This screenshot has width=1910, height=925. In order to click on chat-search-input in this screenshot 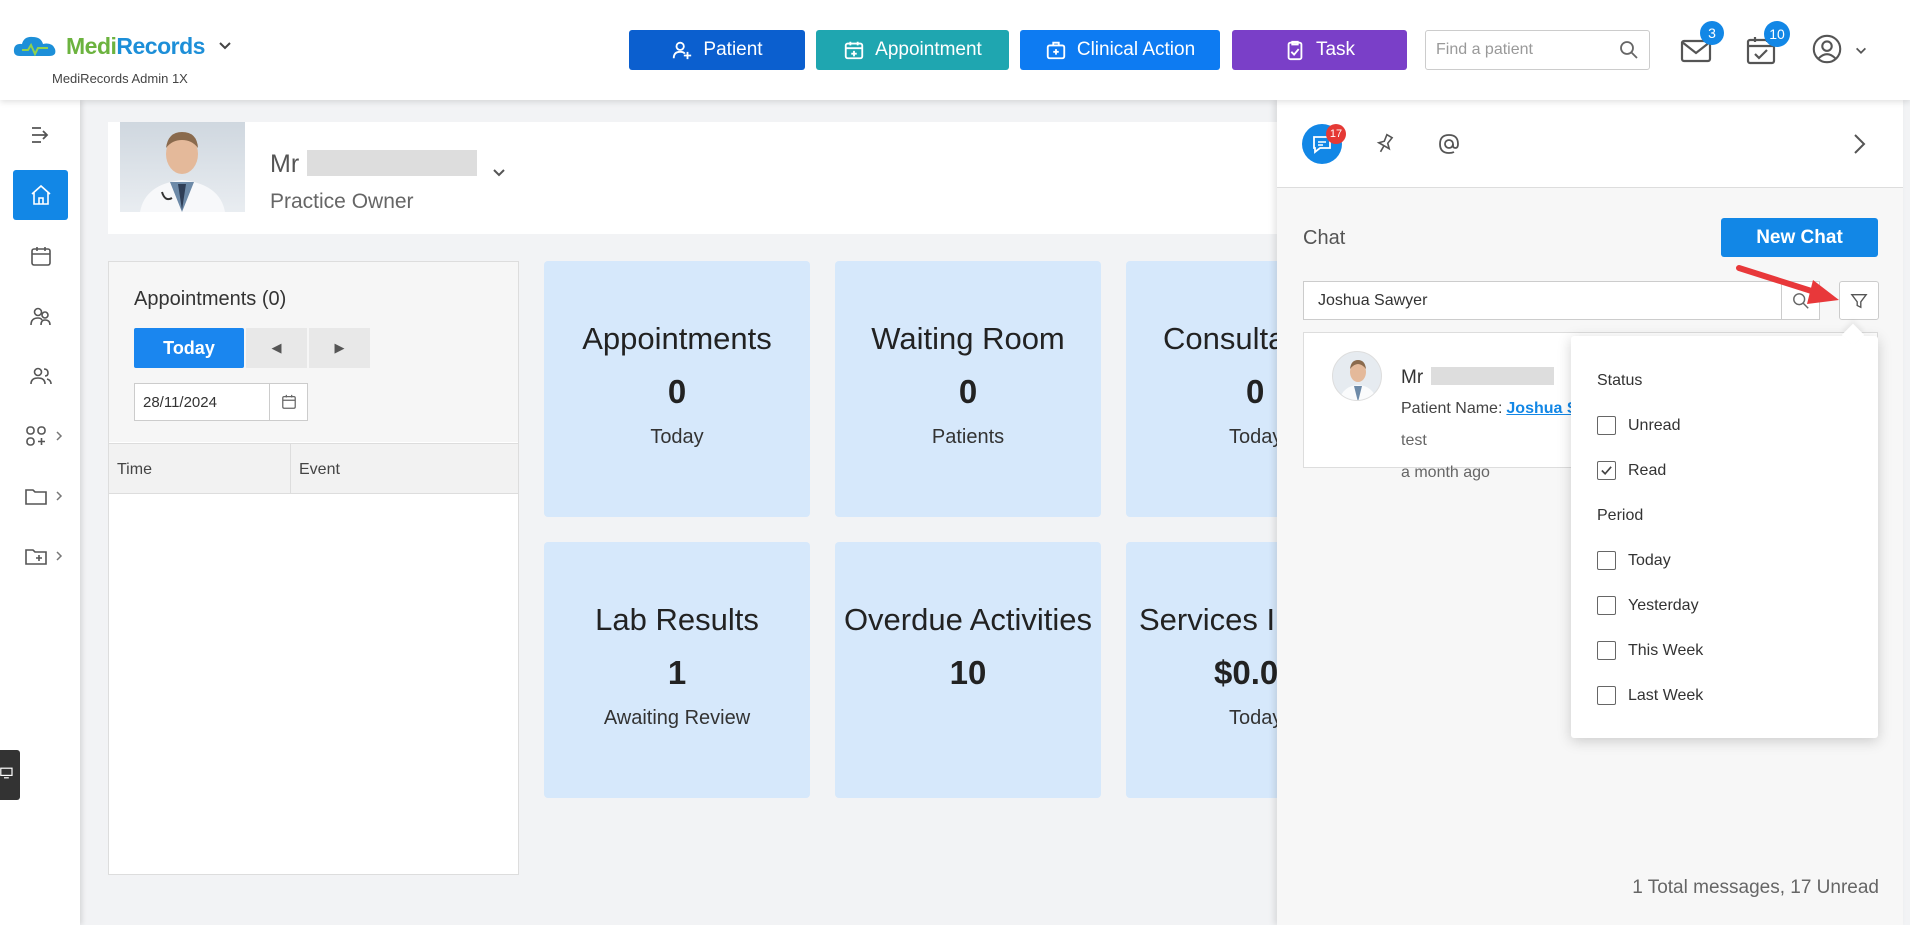, I will do `click(1534, 300)`.